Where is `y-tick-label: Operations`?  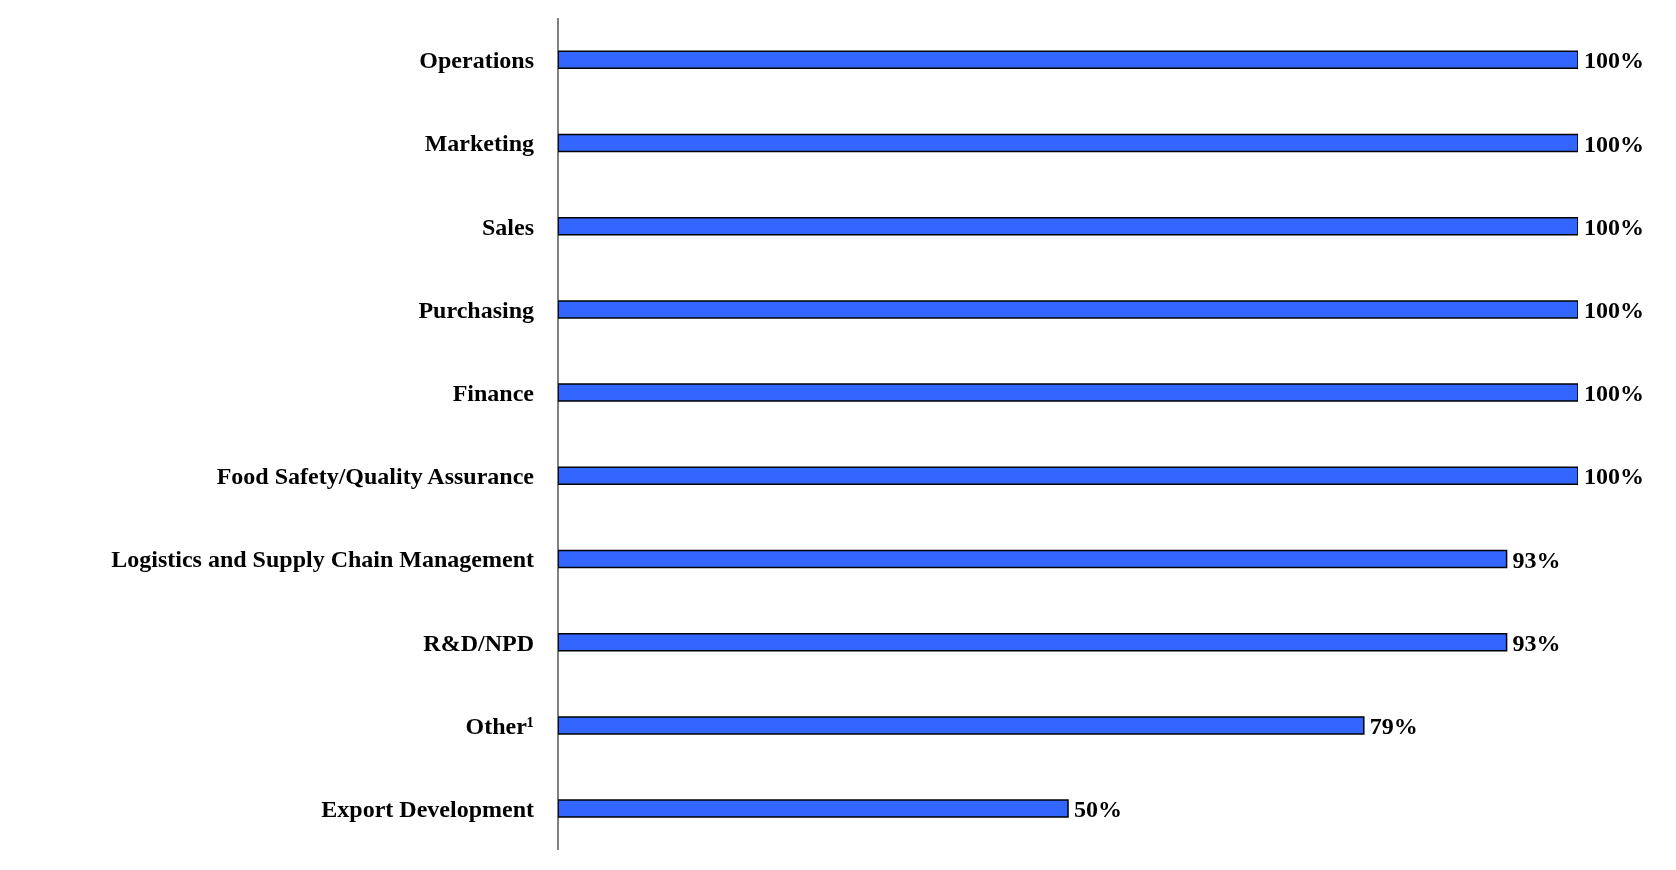 y-tick-label: Operations is located at coordinates (476, 60).